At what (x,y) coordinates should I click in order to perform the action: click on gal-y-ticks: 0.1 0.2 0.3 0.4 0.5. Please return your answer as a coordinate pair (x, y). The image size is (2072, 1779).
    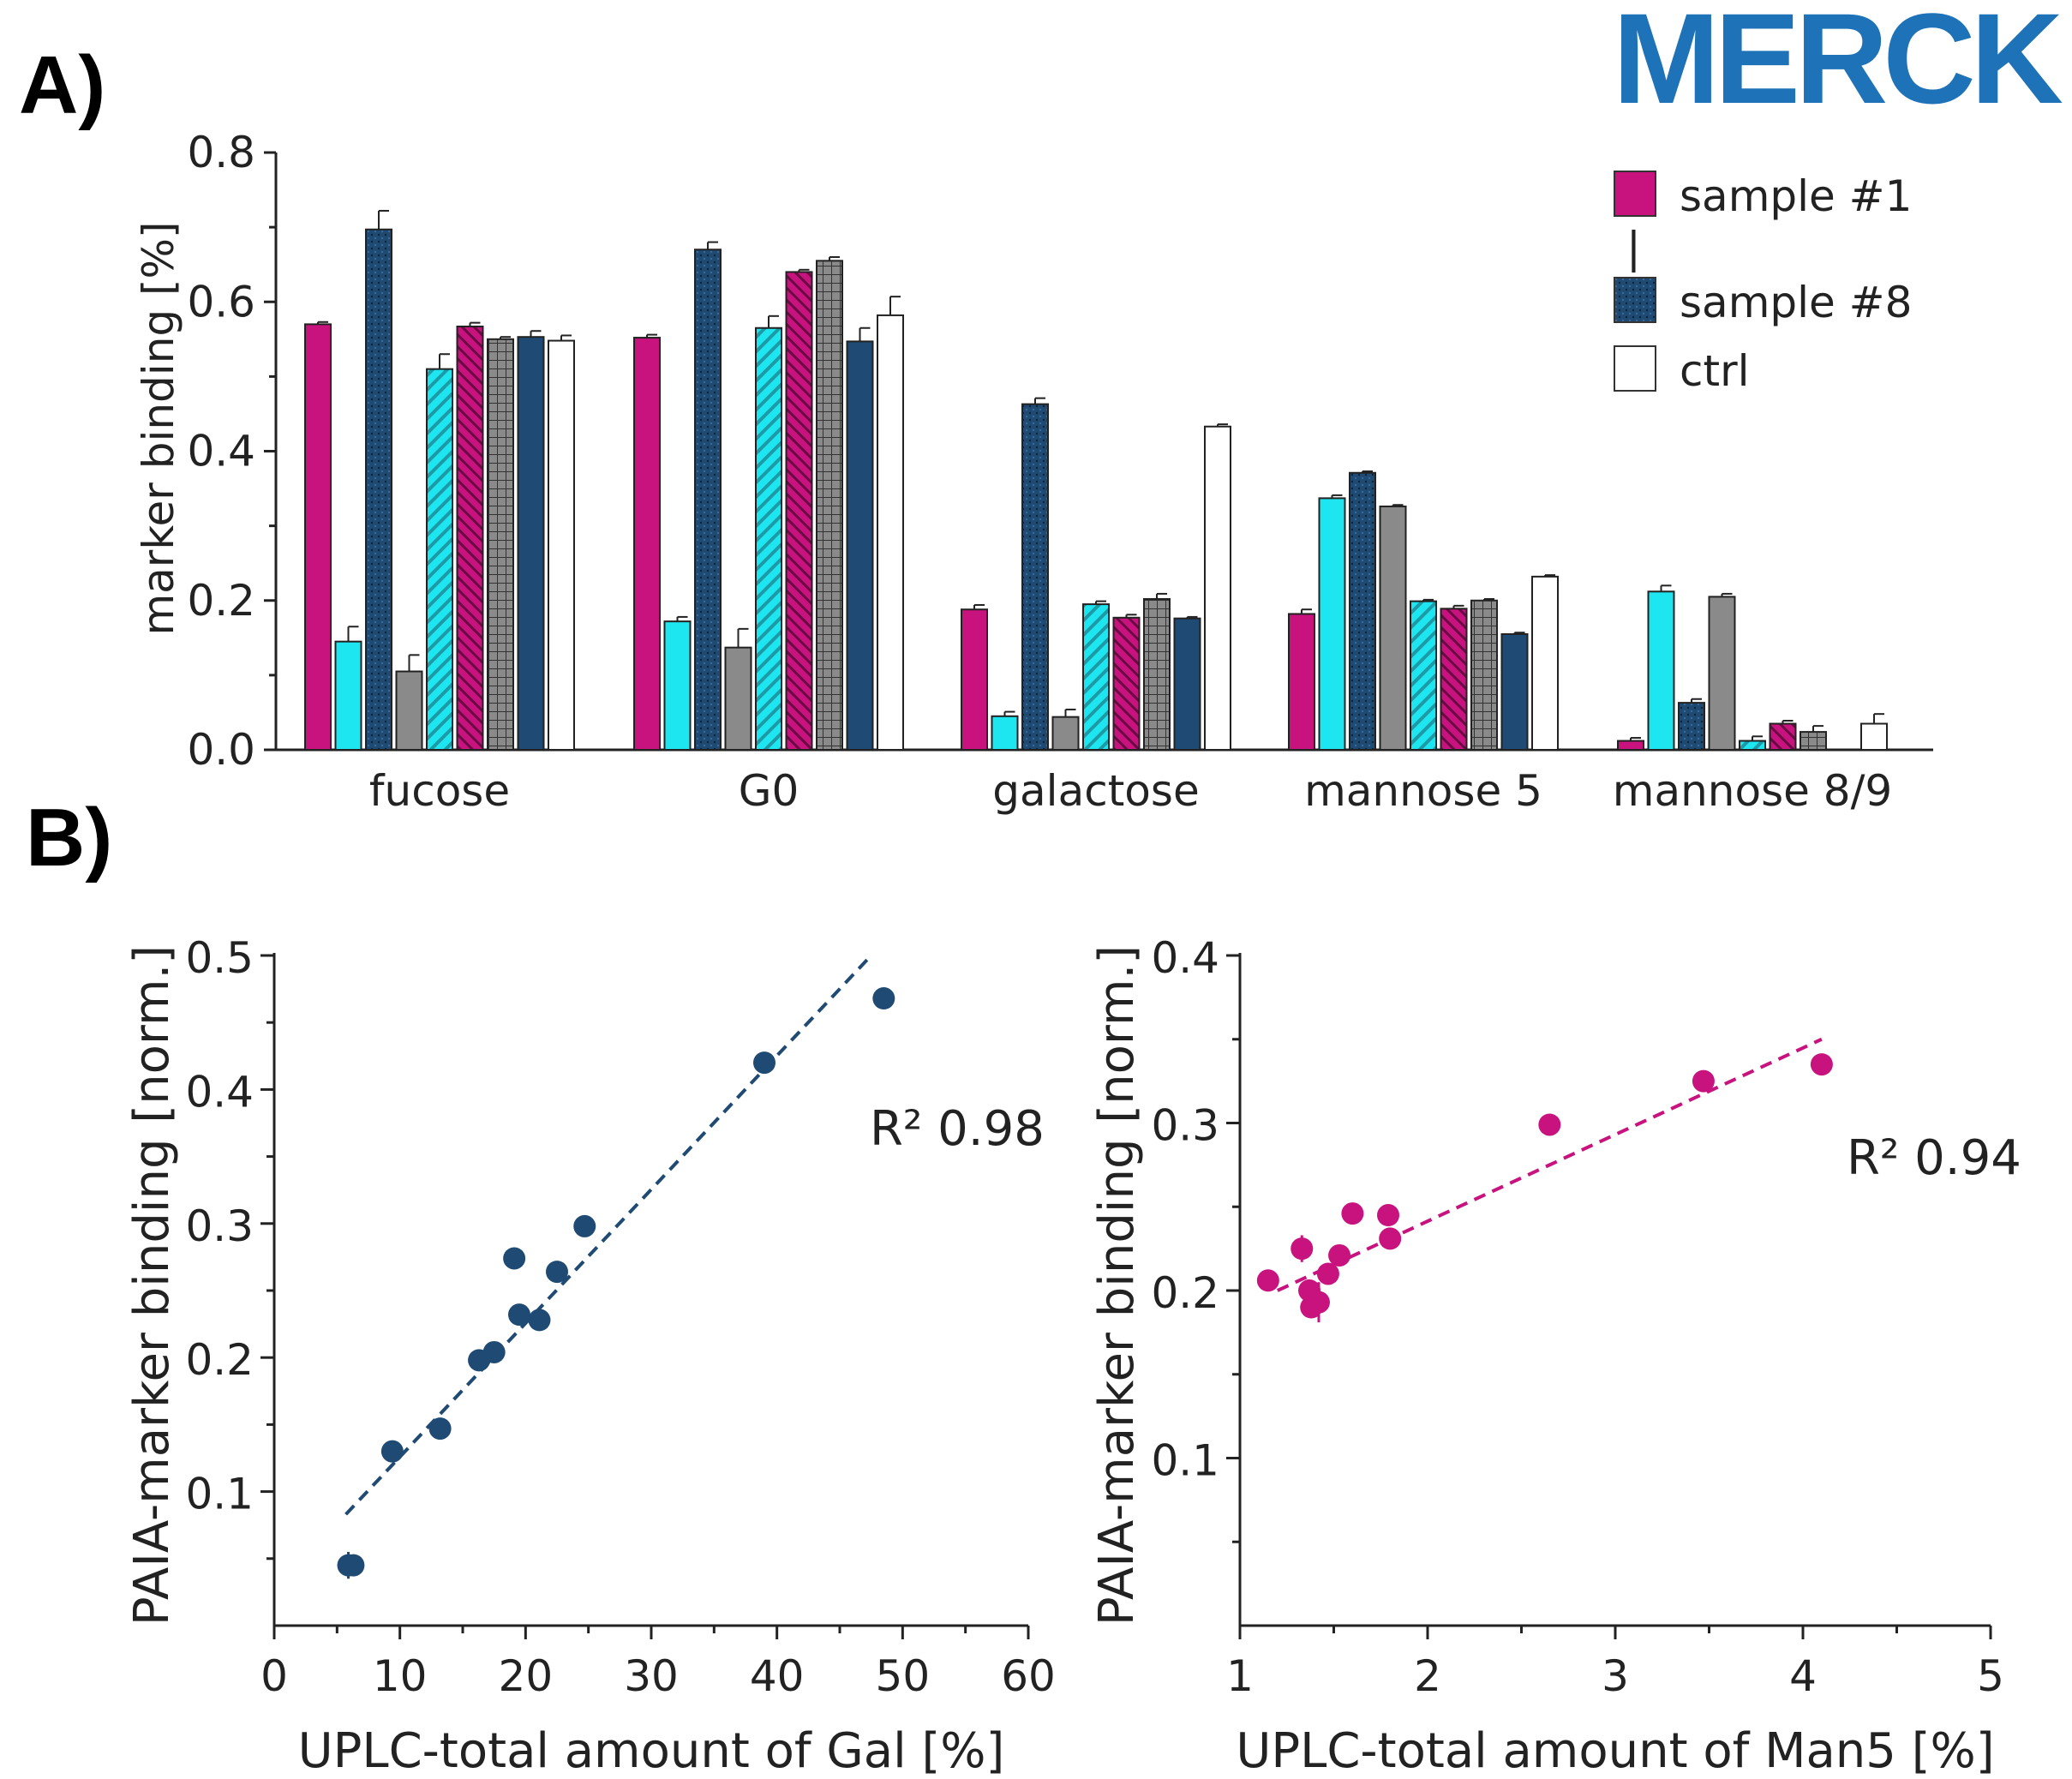
    Looking at the image, I should click on (229, 1246).